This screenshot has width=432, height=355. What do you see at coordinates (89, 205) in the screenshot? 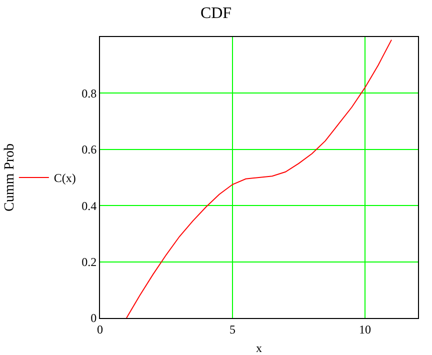
I see `y-tick-label: 0.4` at bounding box center [89, 205].